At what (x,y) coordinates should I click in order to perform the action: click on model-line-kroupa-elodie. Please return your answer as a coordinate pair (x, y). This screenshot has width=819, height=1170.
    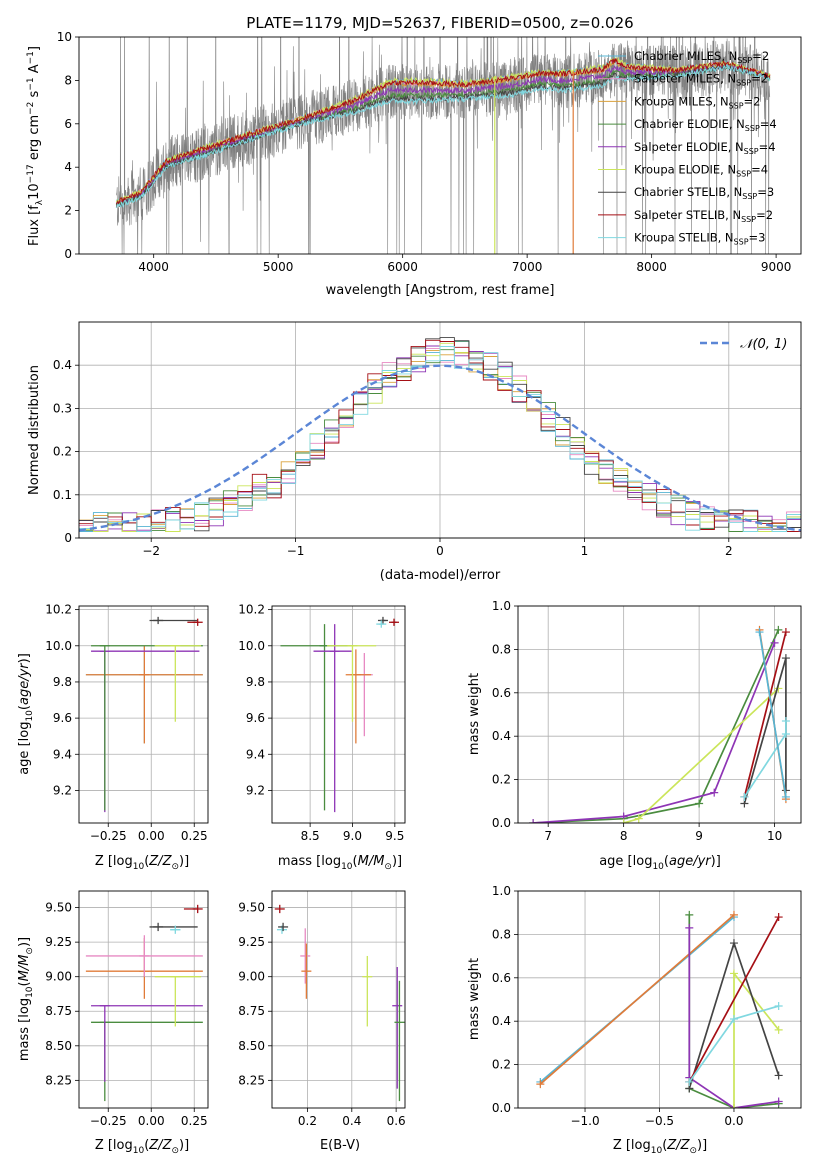
    Looking at the image, I should click on (443, 130).